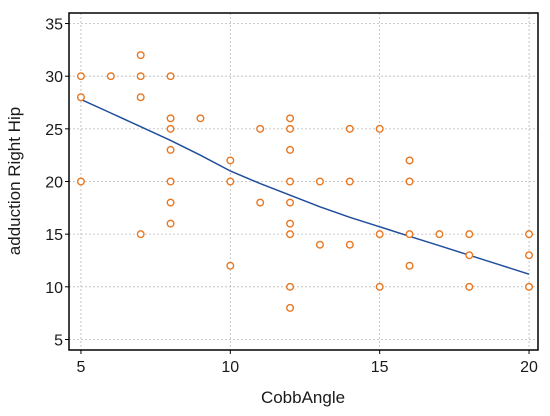 This screenshot has height=416, width=550. What do you see at coordinates (529, 367) in the screenshot?
I see `x-tick-label-3: 20` at bounding box center [529, 367].